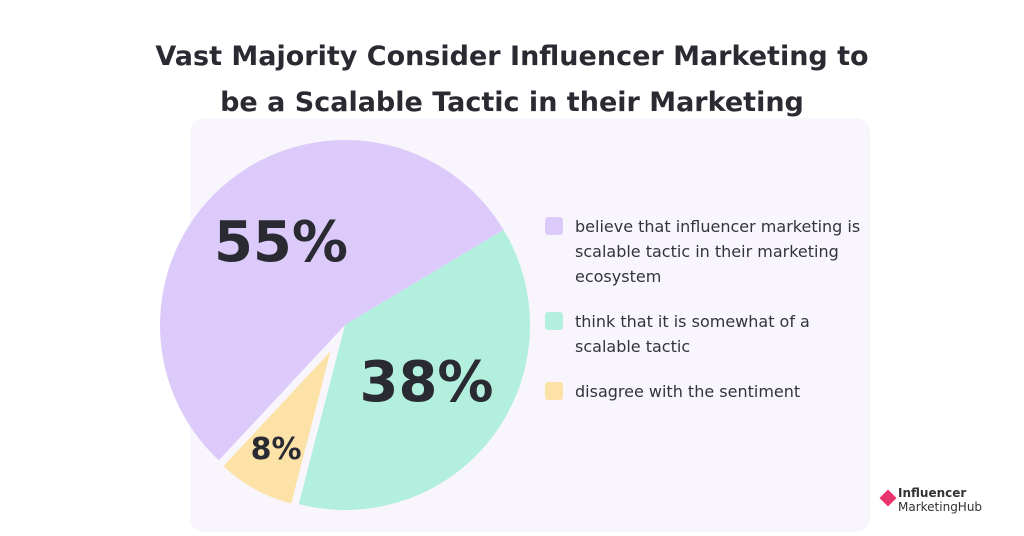 Image resolution: width=1024 pixels, height=536 pixels. What do you see at coordinates (426, 382) in the screenshot?
I see `data-label: 38%` at bounding box center [426, 382].